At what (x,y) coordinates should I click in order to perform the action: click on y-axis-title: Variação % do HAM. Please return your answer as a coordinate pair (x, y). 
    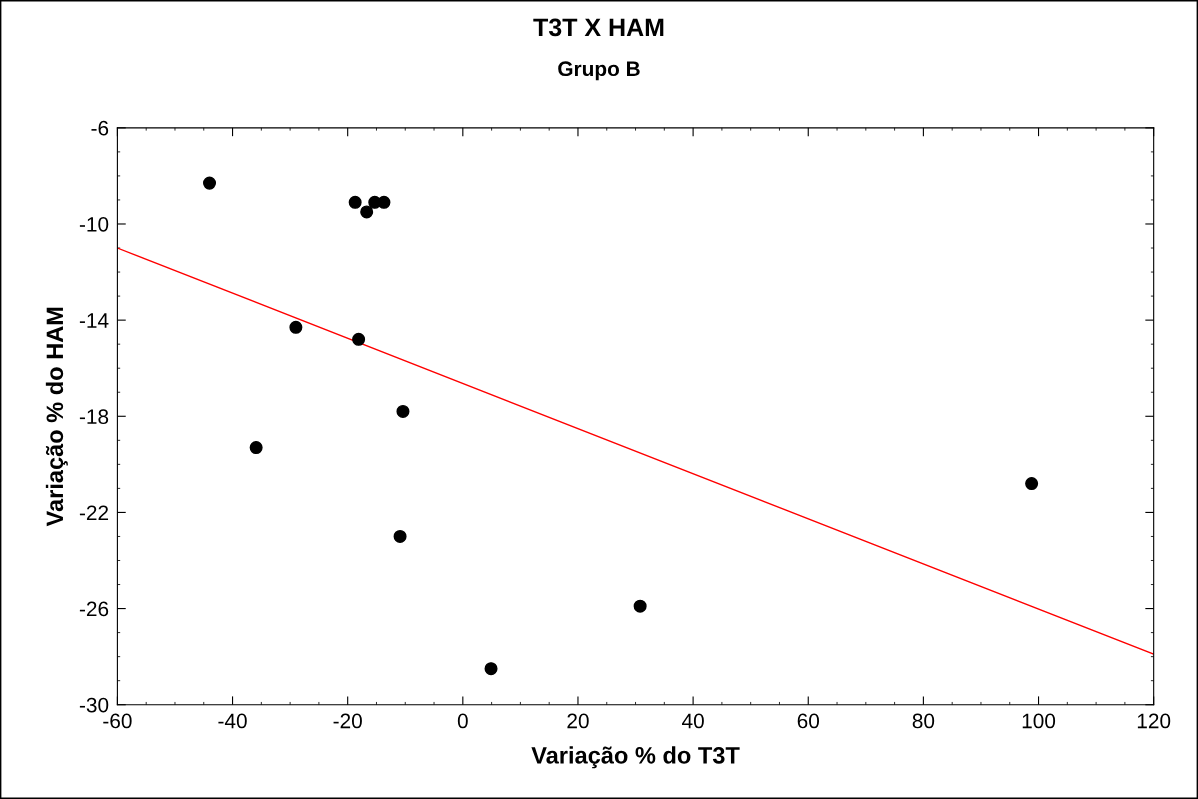
    Looking at the image, I should click on (56, 417).